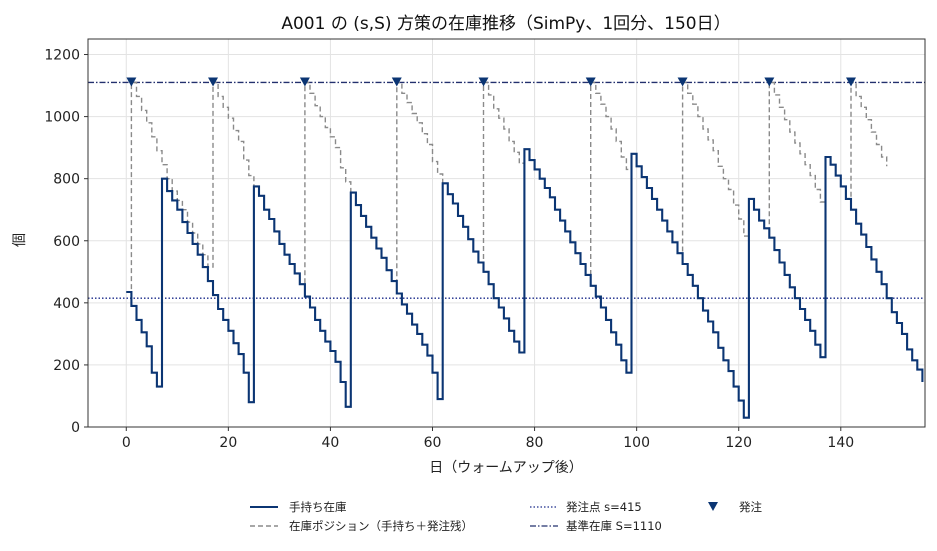 Image resolution: width=937 pixels, height=551 pixels. Describe the element at coordinates (750, 507) in the screenshot. I see `legend-label-orders: 発注` at that location.